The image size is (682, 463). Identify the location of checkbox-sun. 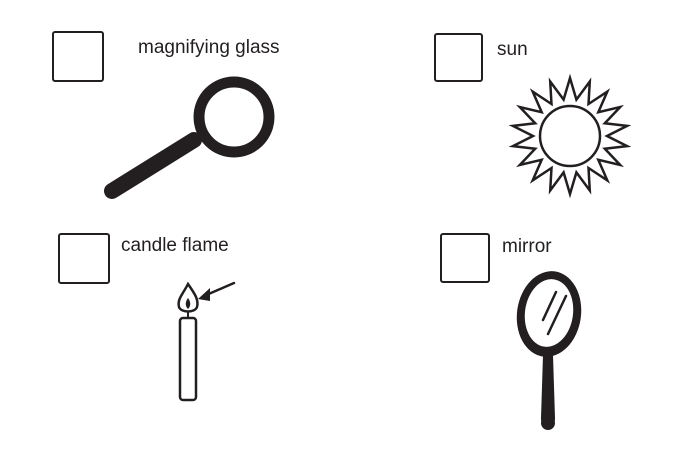
(458, 57).